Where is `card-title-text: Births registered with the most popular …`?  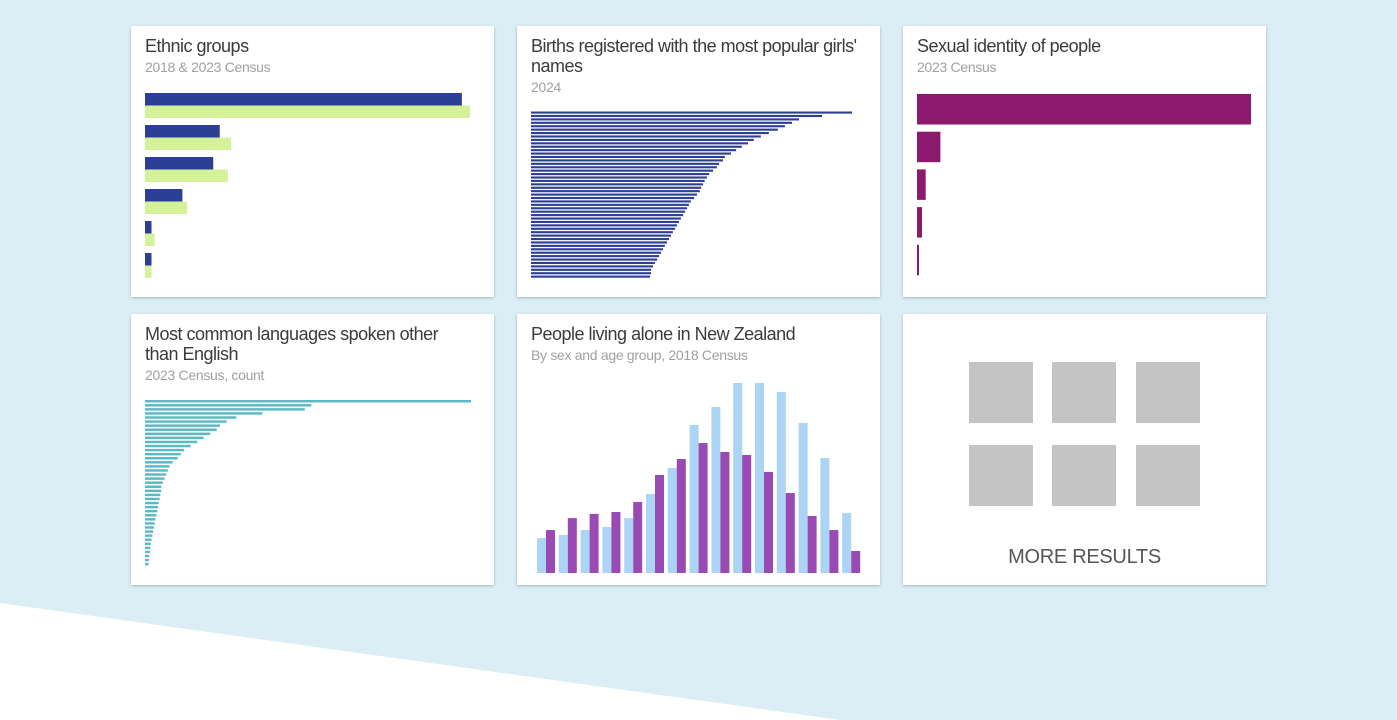
card-title-text: Births registered with the most popular … is located at coordinates (694, 56).